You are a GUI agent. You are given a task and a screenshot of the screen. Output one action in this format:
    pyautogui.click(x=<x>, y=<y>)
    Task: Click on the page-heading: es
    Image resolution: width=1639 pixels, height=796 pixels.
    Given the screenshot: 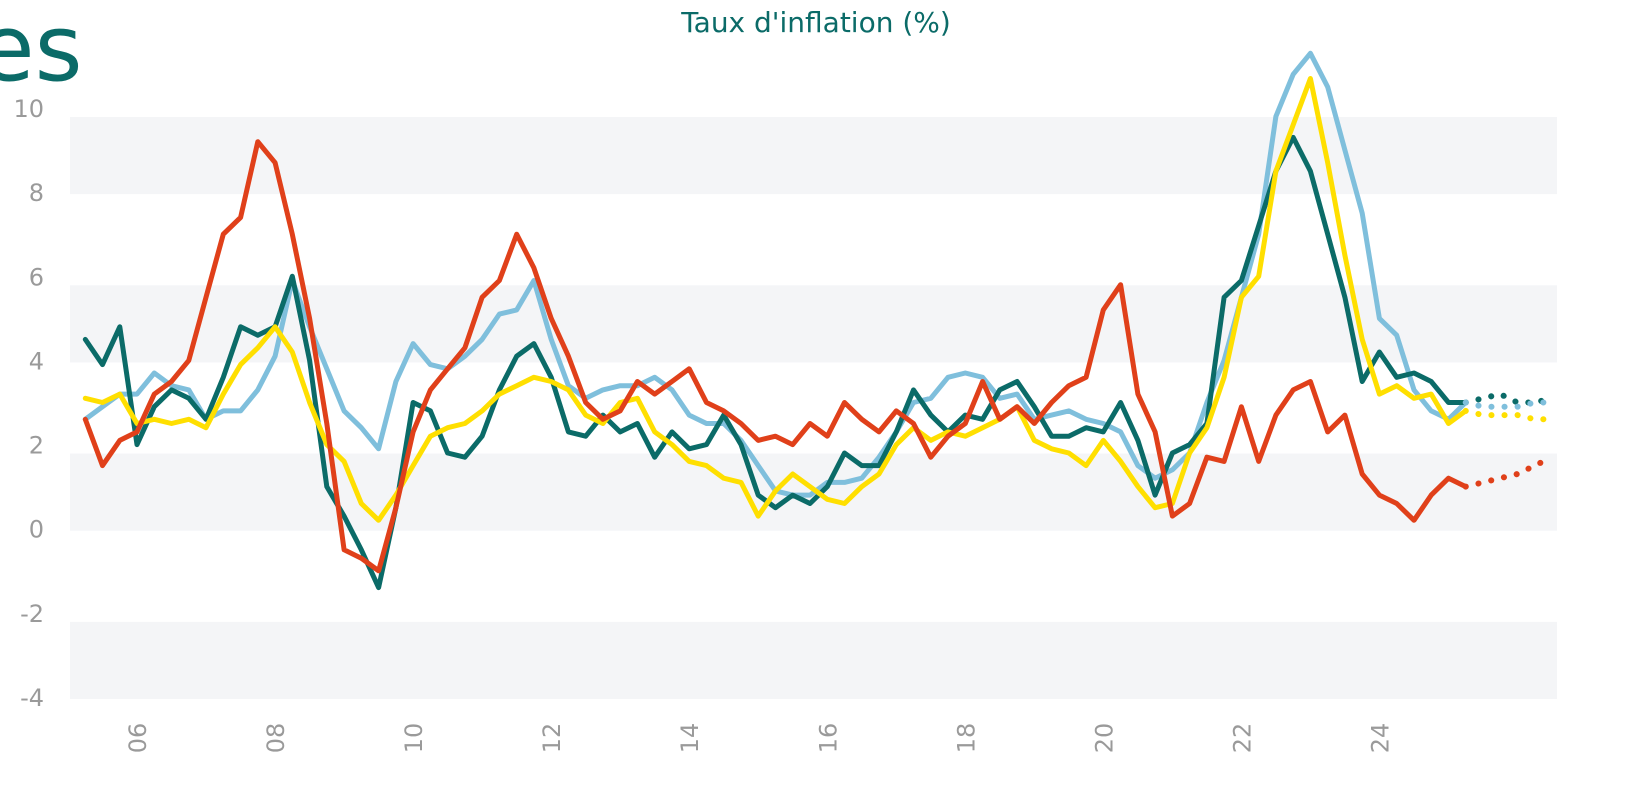 What is the action you would take?
    pyautogui.click(x=41, y=51)
    